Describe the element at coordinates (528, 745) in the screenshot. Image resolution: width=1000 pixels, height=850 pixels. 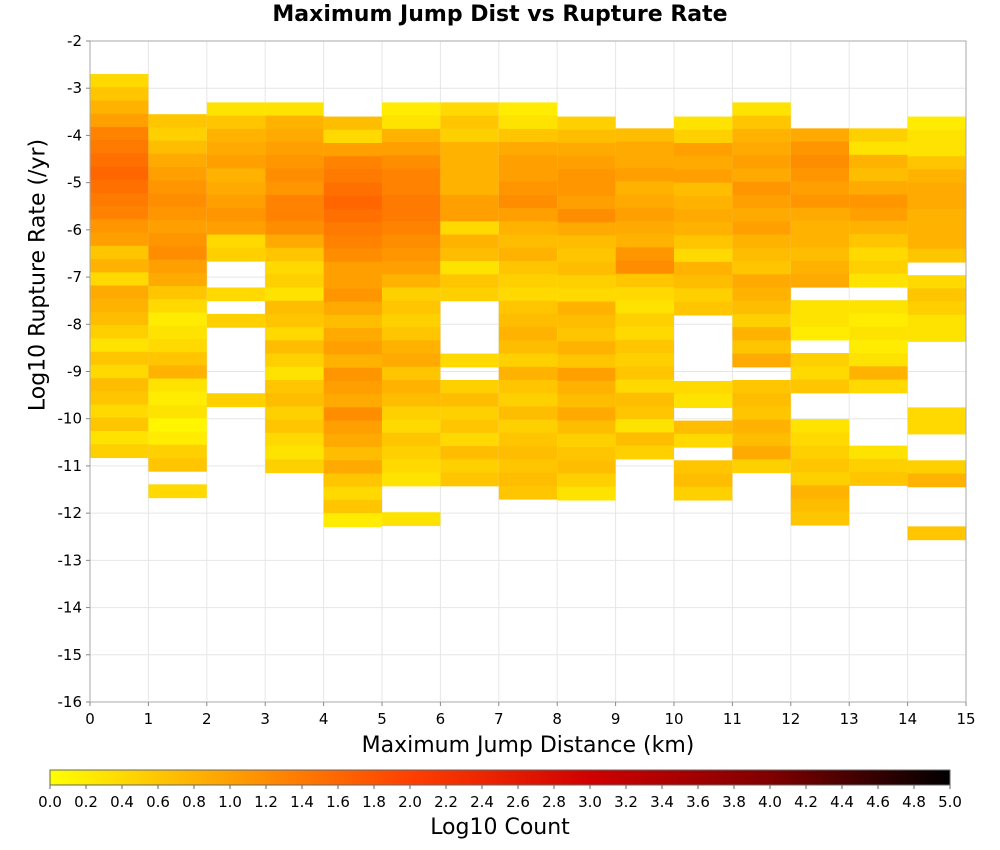
I see `x-axis-label: Maximum Jump Distance (km)` at that location.